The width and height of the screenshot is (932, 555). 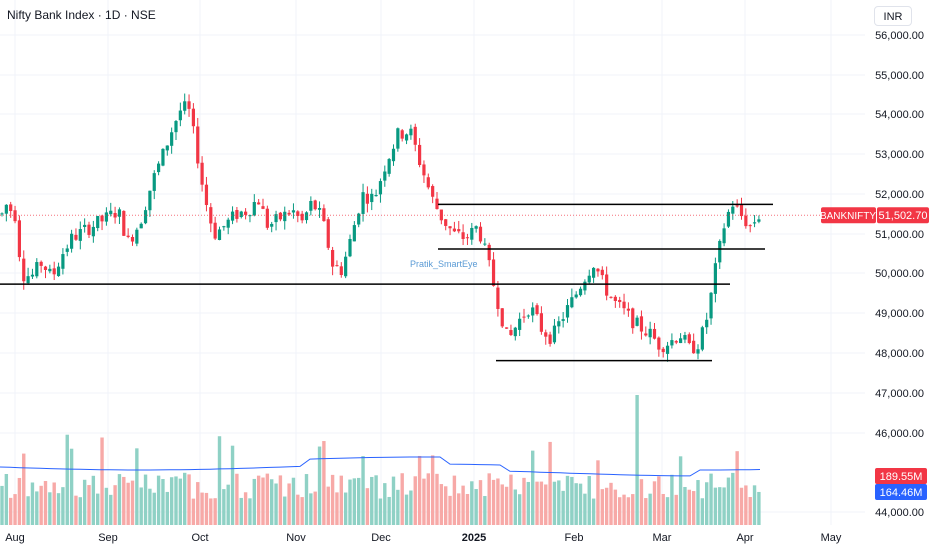 I want to click on y-tick-label: 50,000.00, so click(x=899, y=274).